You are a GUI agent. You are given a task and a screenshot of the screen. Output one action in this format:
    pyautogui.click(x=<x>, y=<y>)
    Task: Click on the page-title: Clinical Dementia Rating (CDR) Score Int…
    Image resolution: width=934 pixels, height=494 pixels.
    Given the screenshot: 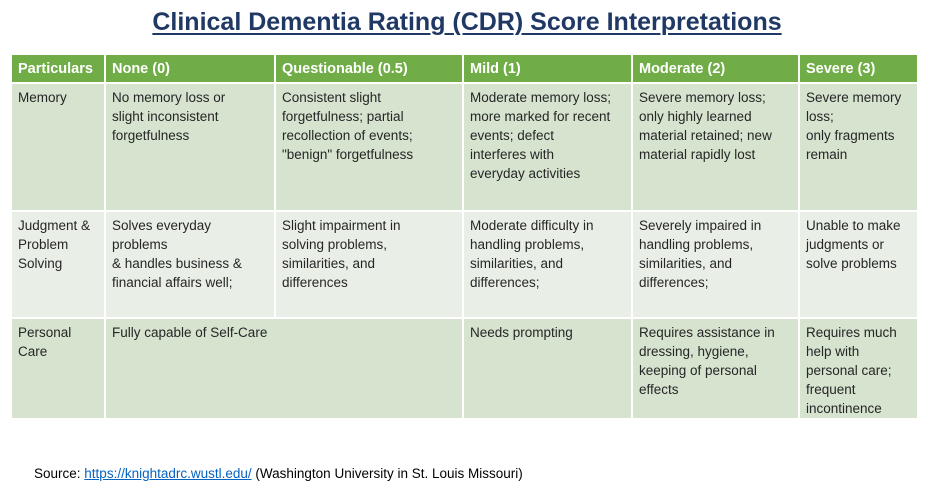 What is the action you would take?
    pyautogui.click(x=467, y=22)
    